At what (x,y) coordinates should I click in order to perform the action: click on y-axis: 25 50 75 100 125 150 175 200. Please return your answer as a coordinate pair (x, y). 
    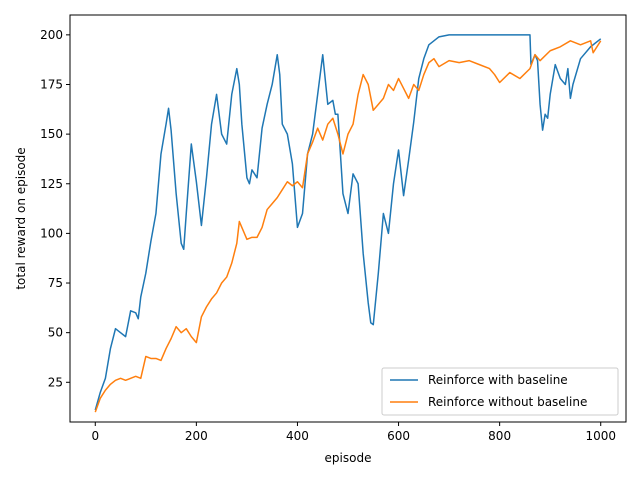
    Looking at the image, I should click on (55, 208).